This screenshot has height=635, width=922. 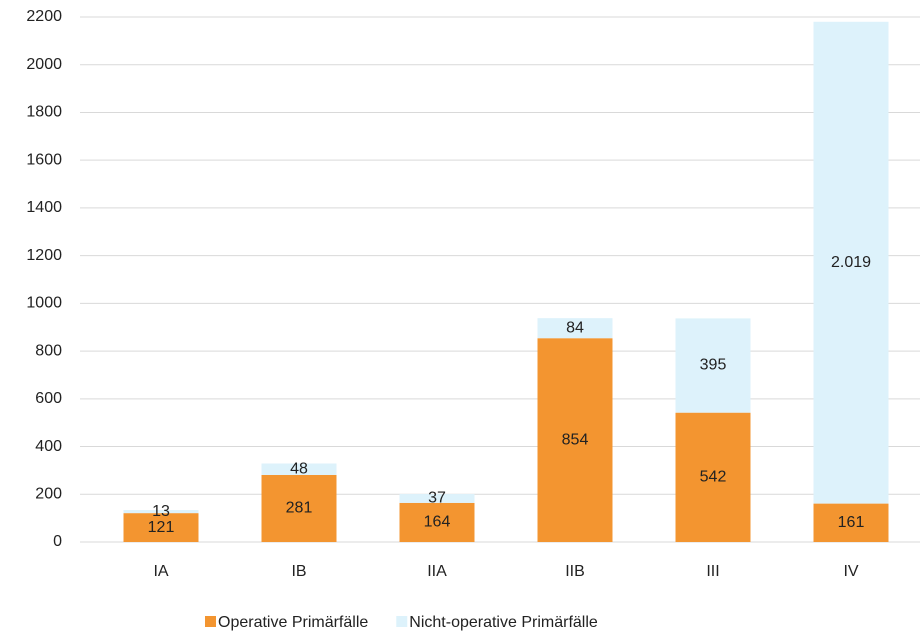 I want to click on y-tick-label: 1600, so click(x=44, y=159).